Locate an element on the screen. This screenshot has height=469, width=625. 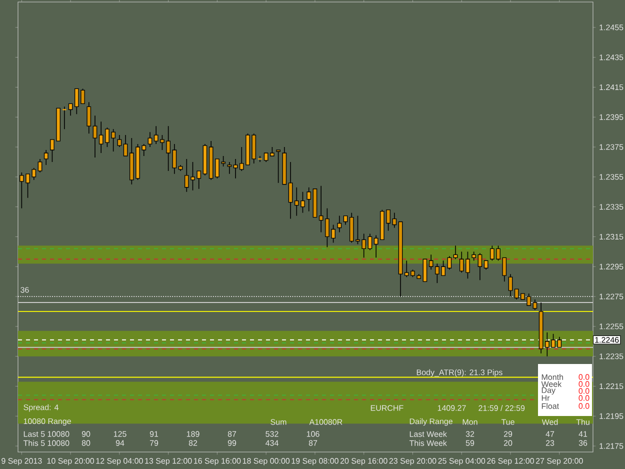
annotation: 532 is located at coordinates (272, 434).